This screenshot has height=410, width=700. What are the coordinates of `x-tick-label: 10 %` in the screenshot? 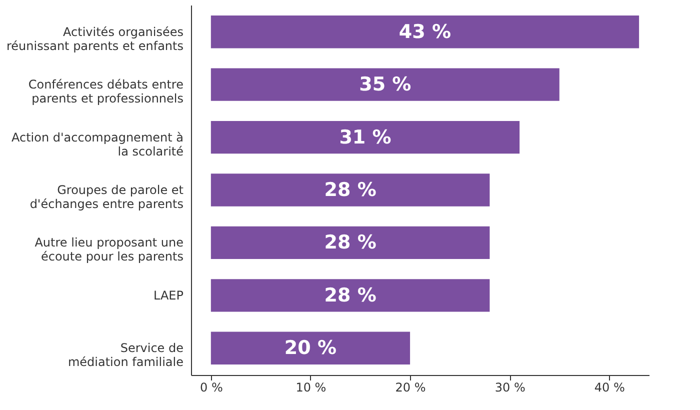 It's located at (311, 387).